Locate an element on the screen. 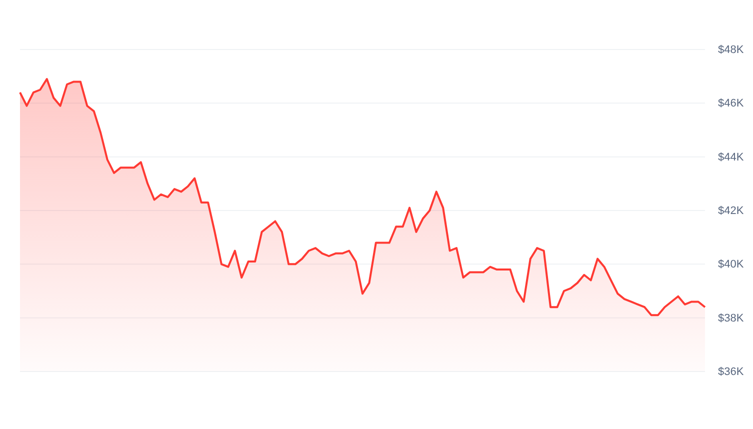 The image size is (753, 429). y-tick-label: $42K is located at coordinates (731, 211).